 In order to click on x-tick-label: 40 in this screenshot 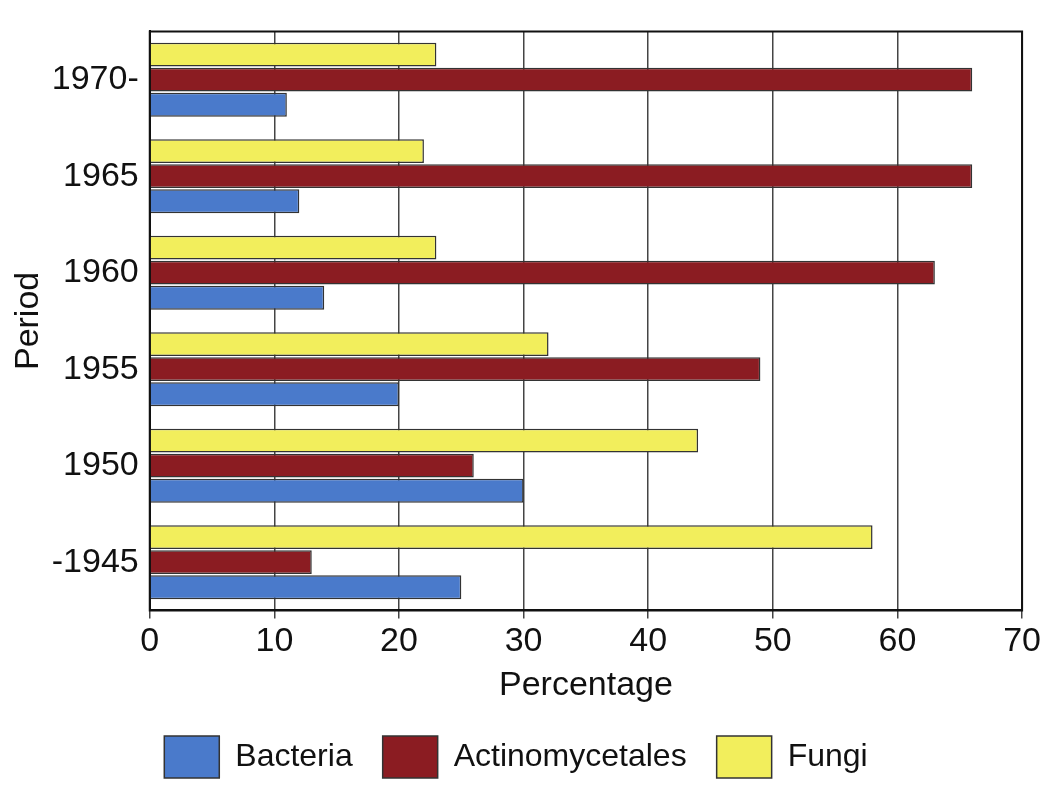, I will do `click(648, 639)`.